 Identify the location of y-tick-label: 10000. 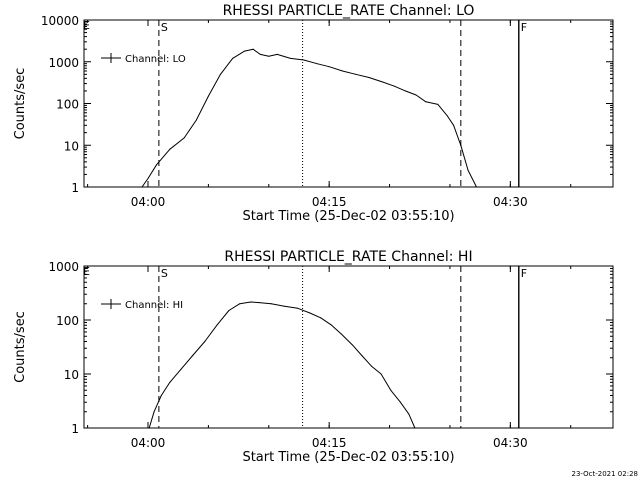
(60, 21).